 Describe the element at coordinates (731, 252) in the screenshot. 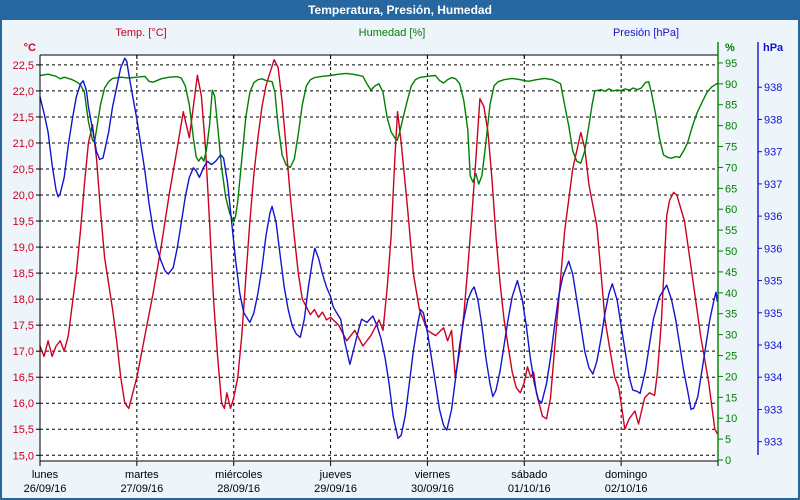

I see `humidity-tick-label: 50` at that location.